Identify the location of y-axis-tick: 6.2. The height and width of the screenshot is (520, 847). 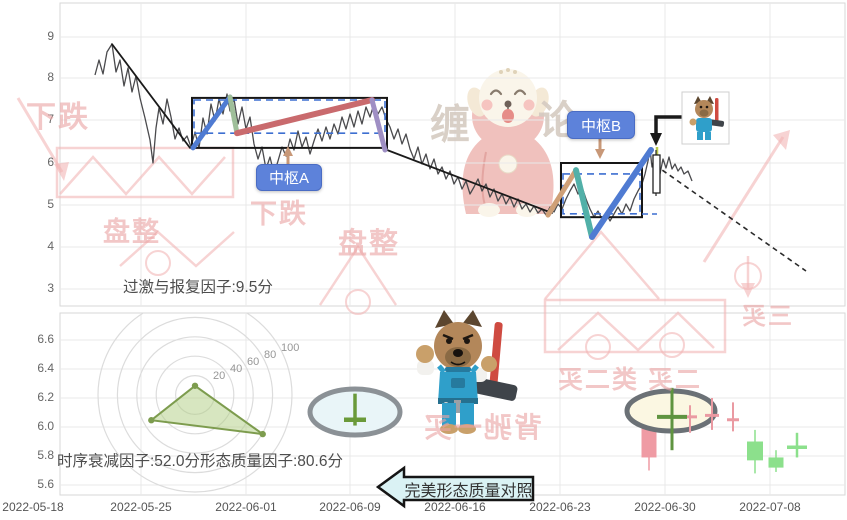
(45, 397).